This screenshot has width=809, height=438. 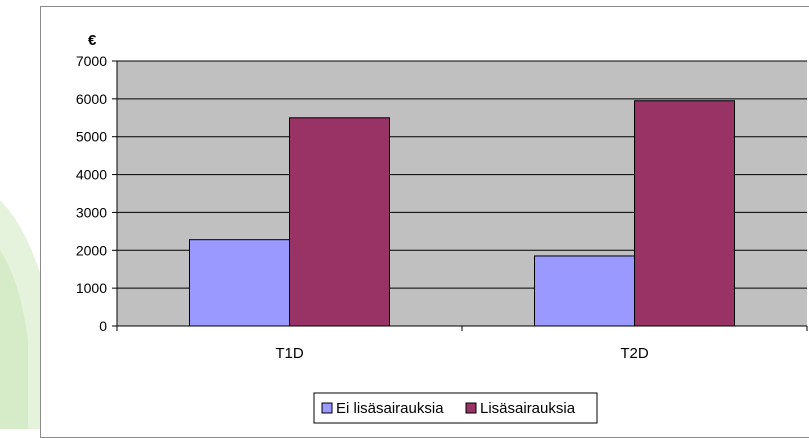 I want to click on y-axis-ticks: 0 1000 2000 3000 4000 5000 6000 7000, so click(x=96, y=193).